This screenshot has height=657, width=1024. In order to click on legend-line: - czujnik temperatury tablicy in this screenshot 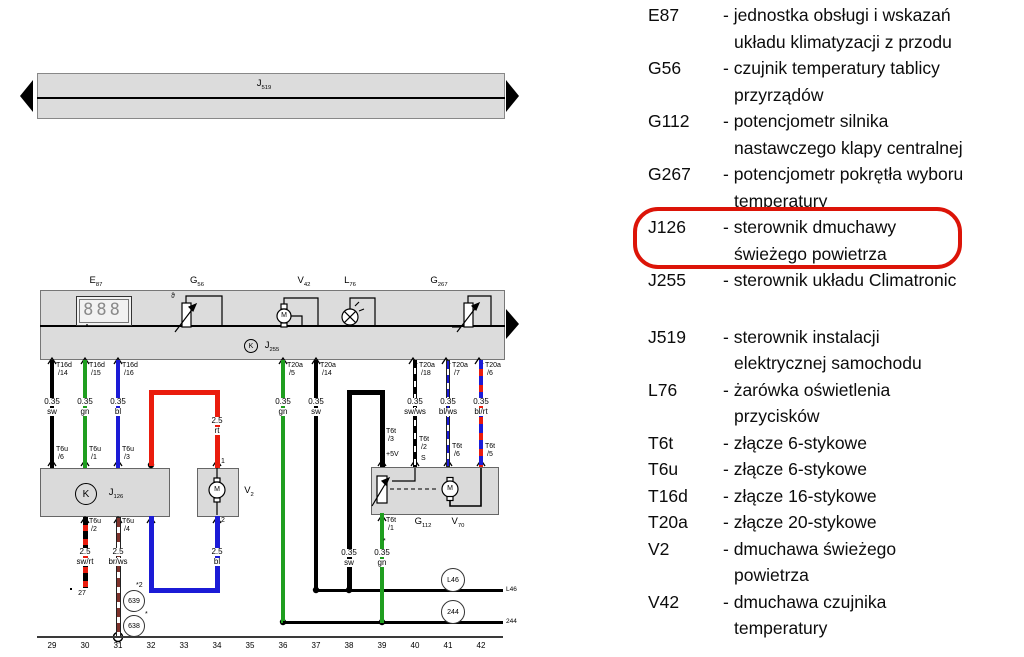, I will do `click(831, 68)`.